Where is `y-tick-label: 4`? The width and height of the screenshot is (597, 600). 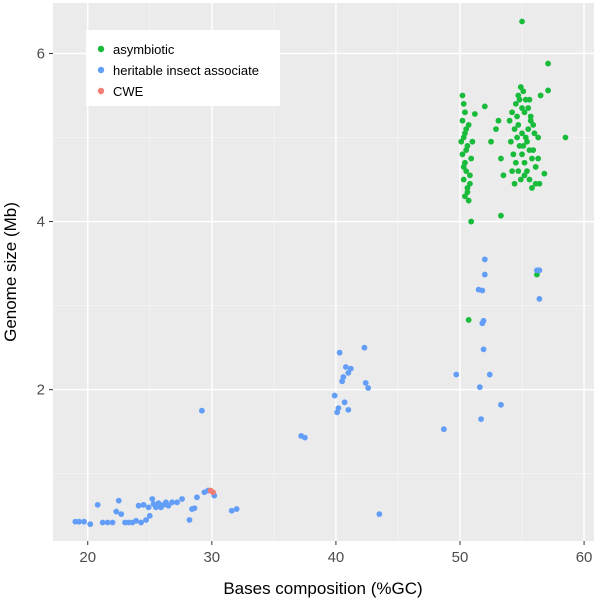
y-tick-label: 4 is located at coordinates (41, 222).